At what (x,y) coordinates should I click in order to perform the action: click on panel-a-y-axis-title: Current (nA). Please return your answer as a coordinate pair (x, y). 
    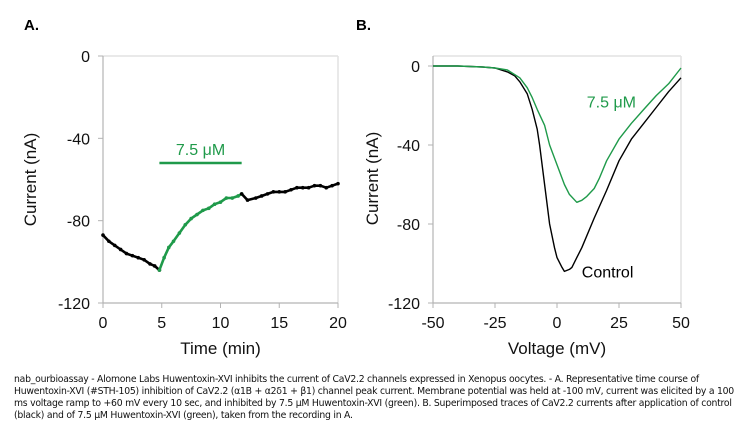
    Looking at the image, I should click on (30, 180).